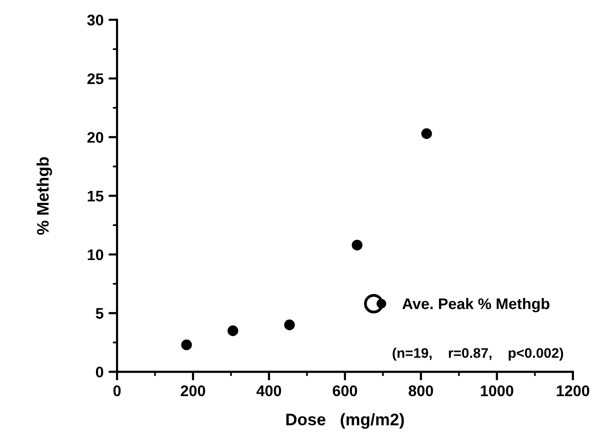 Image resolution: width=616 pixels, height=440 pixels. Describe the element at coordinates (95, 78) in the screenshot. I see `y-tick-label: 25` at that location.